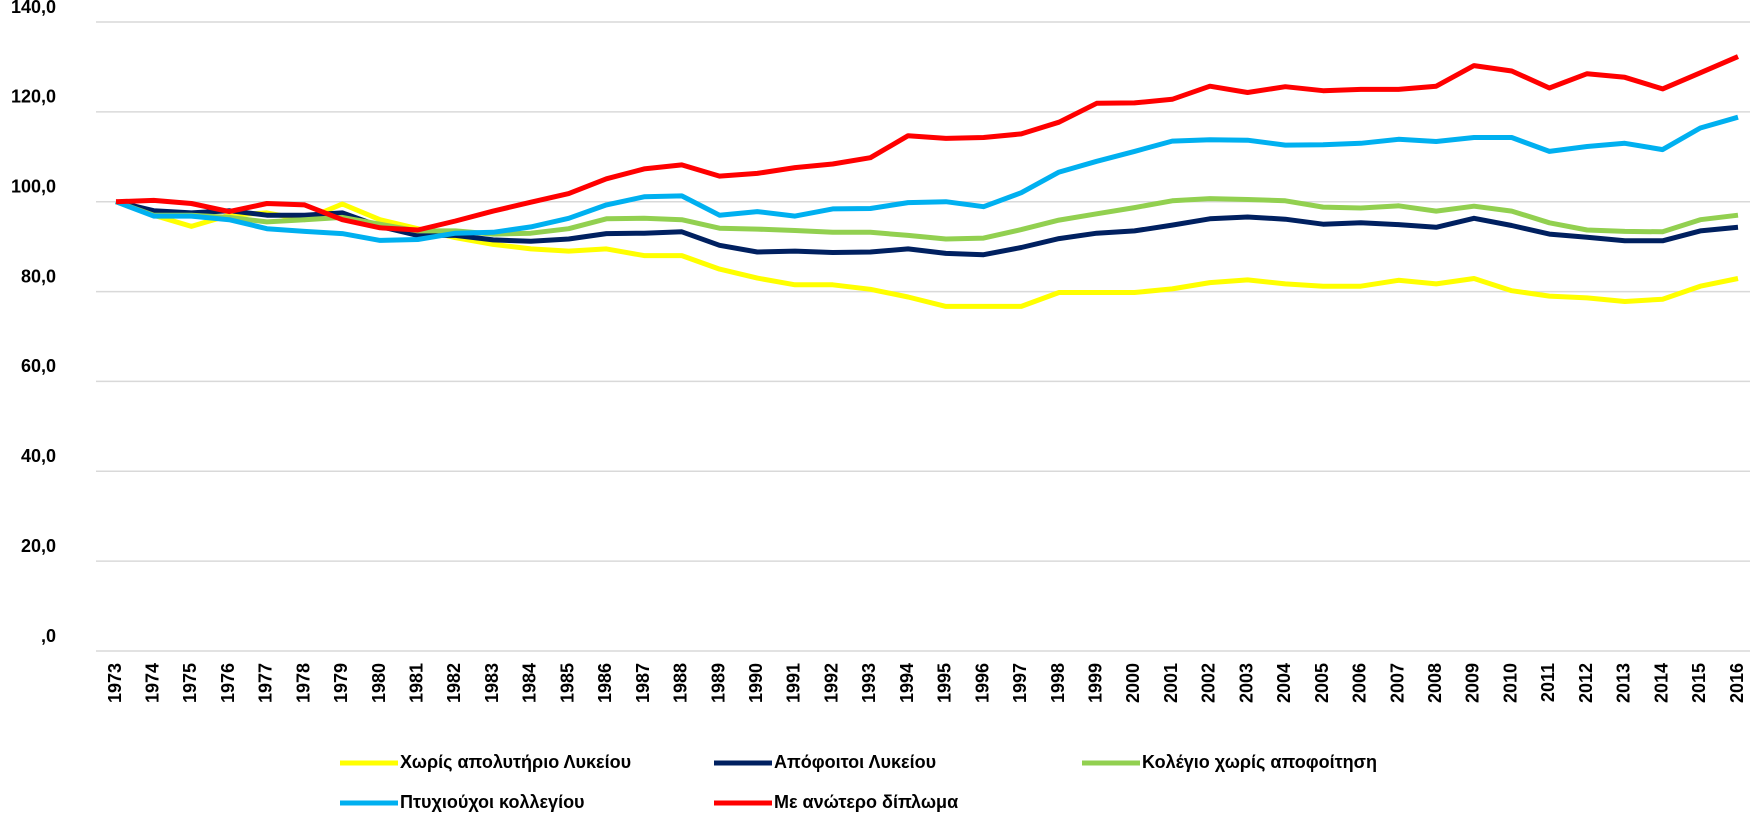 The image size is (1750, 819). Describe the element at coordinates (1737, 683) in the screenshot. I see `x-tick-label: 2016` at that location.